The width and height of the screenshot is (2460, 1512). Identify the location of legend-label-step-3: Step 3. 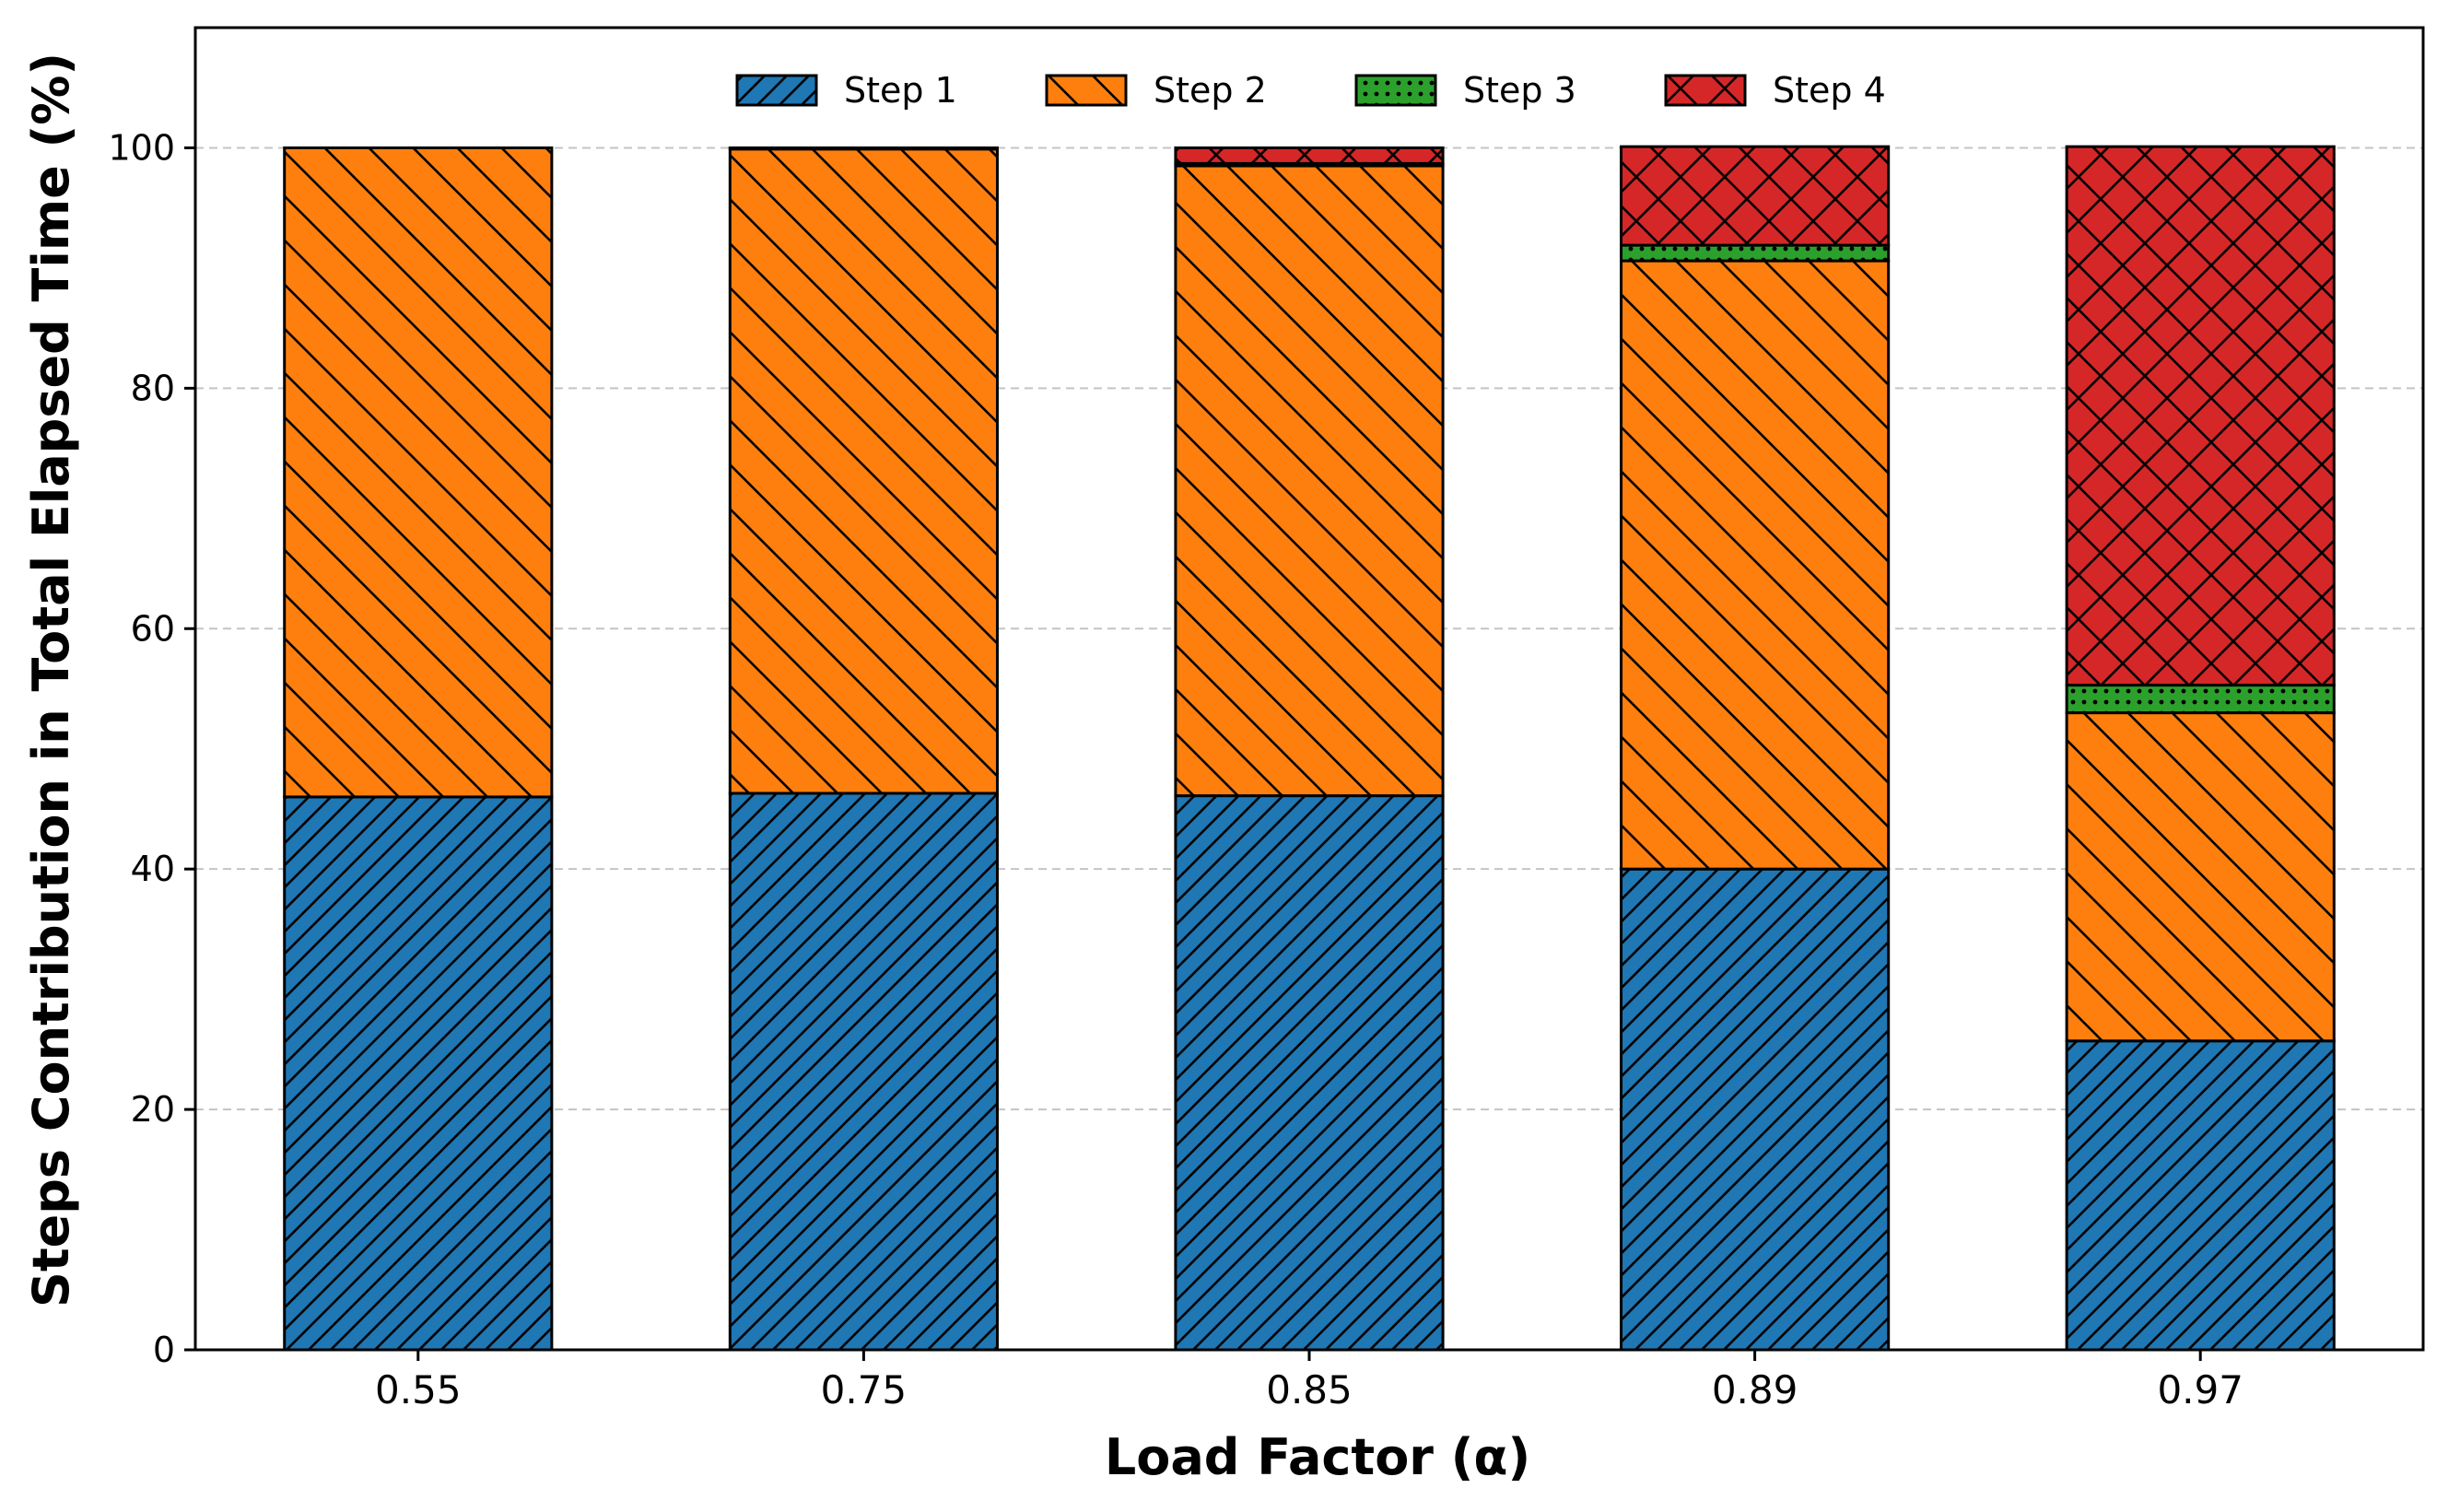
(1519, 90).